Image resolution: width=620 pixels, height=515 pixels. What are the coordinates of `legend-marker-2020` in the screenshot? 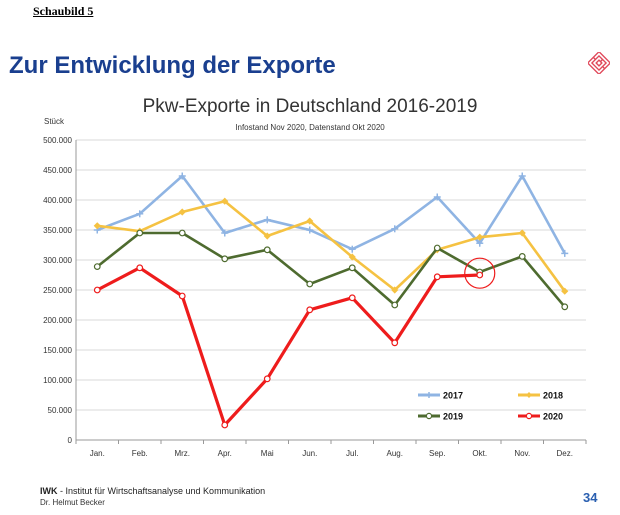 It's located at (529, 416).